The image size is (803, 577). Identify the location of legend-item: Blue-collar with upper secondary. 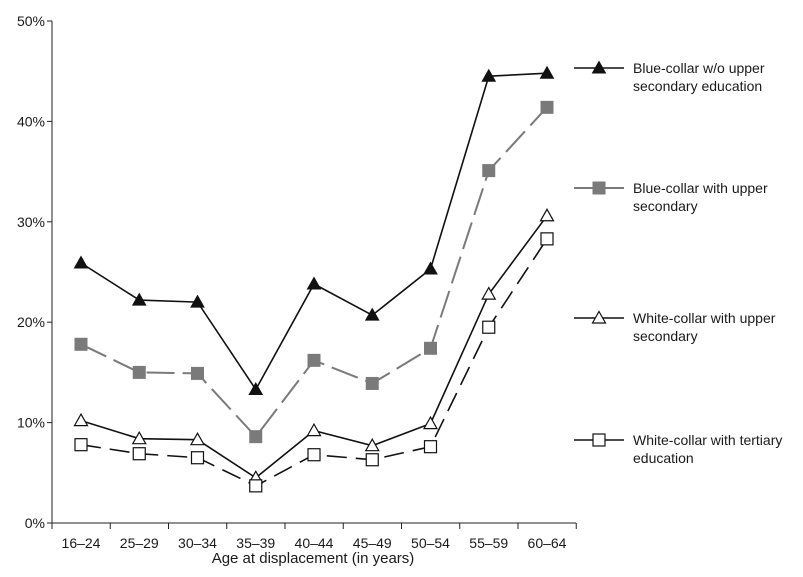
(671, 197).